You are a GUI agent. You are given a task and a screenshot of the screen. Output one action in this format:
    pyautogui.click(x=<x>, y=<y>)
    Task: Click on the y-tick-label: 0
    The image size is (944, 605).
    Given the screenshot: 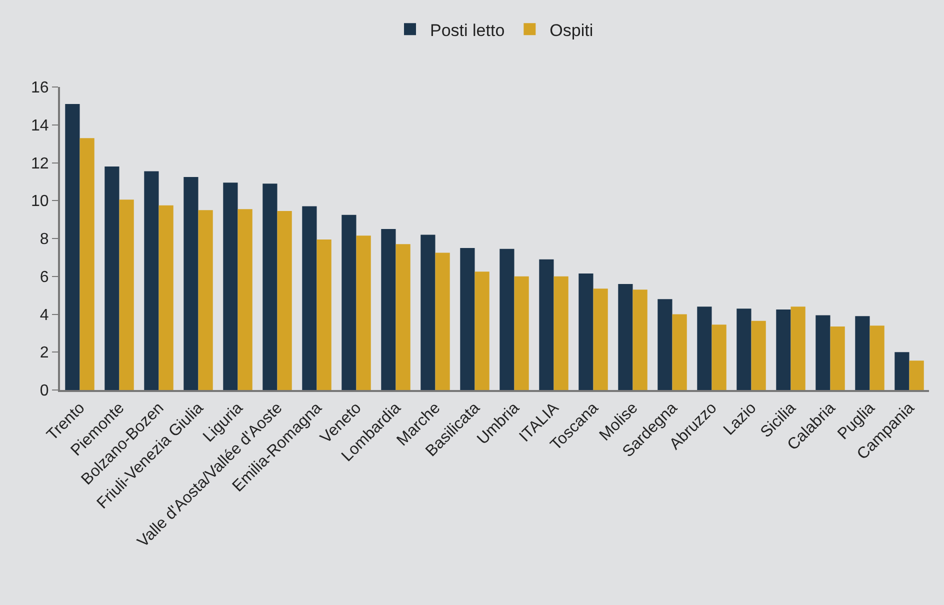 What is the action you would take?
    pyautogui.click(x=44, y=391)
    